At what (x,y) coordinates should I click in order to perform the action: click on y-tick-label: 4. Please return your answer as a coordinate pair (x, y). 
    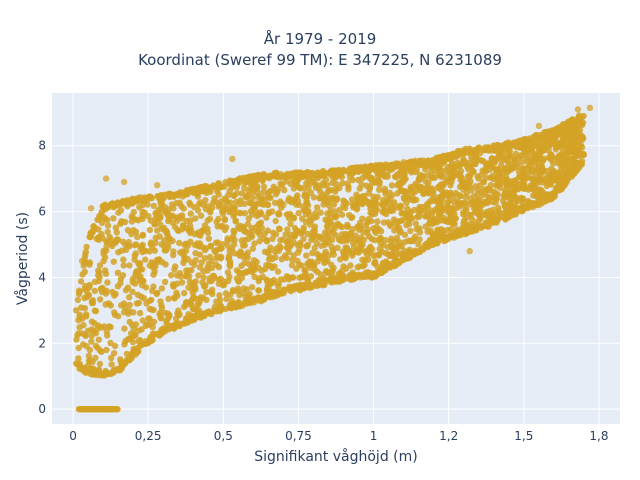
    Looking at the image, I should click on (42, 277).